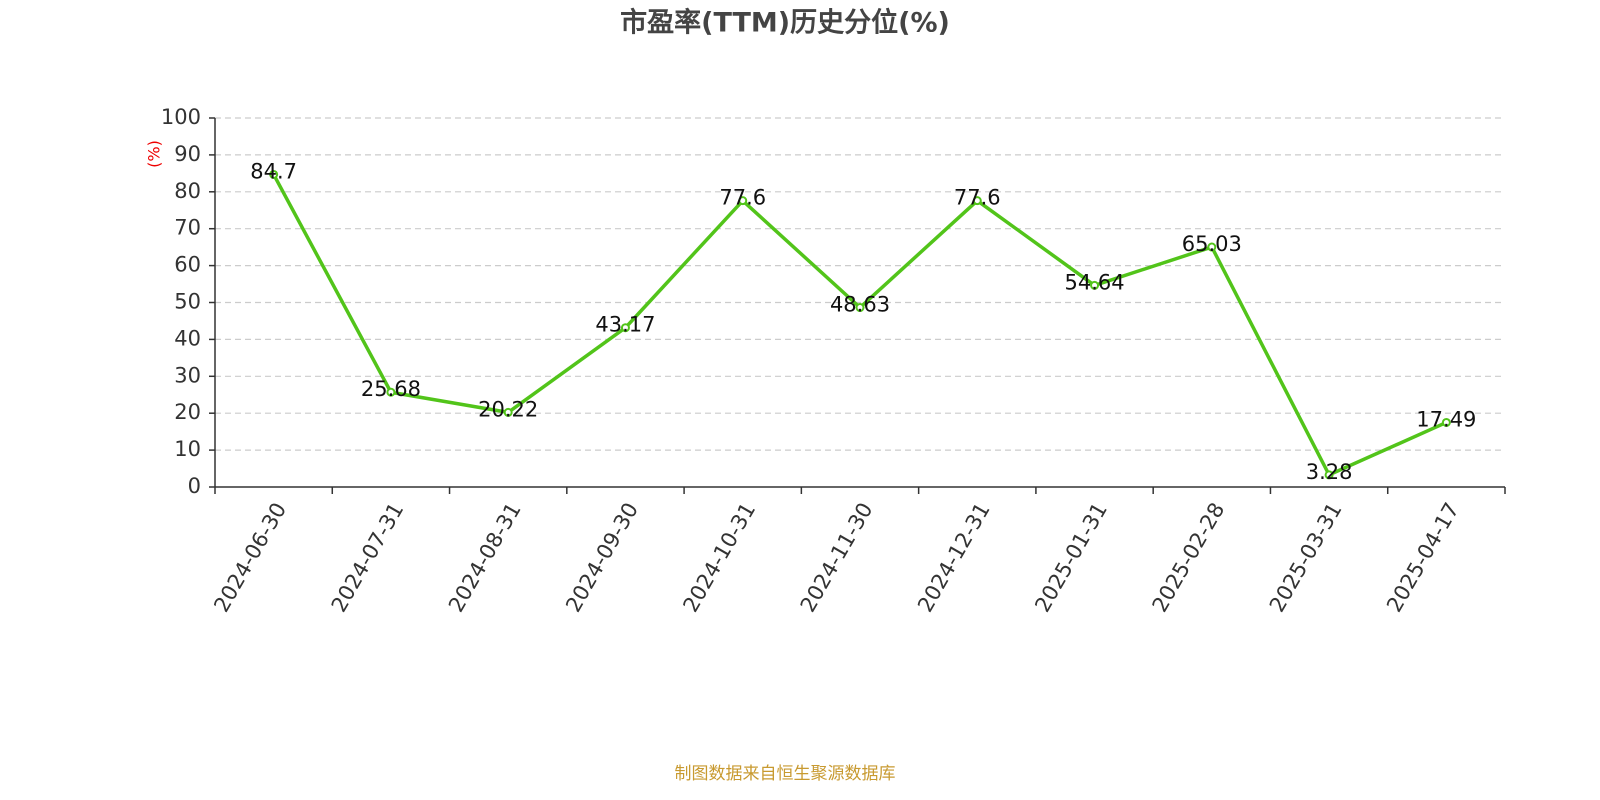 The width and height of the screenshot is (1600, 800). I want to click on data-label: 65.03, so click(1212, 244).